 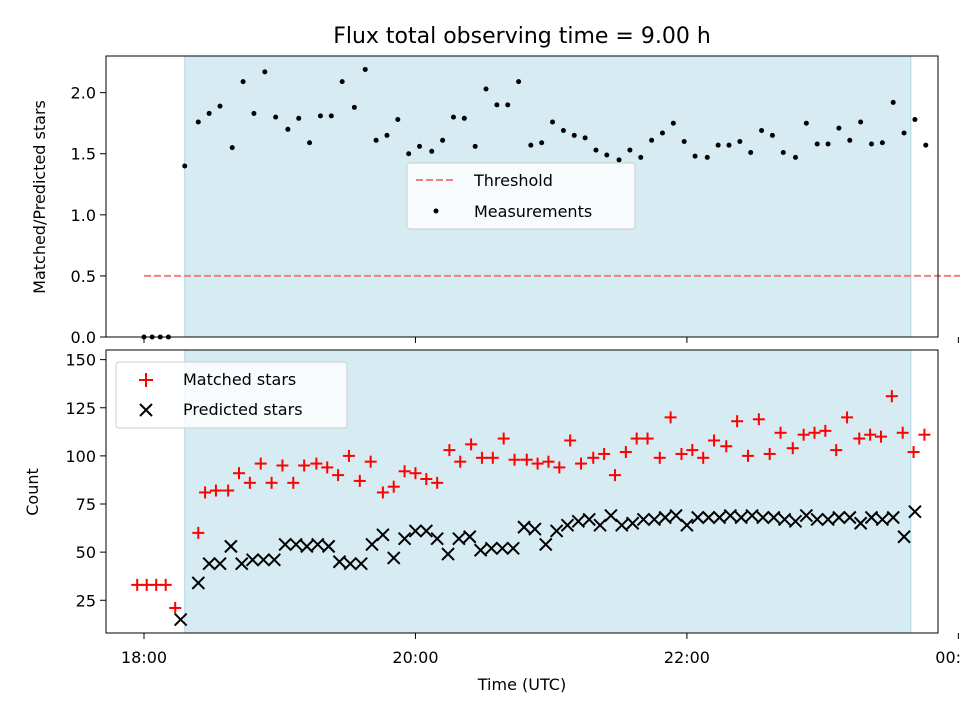 What do you see at coordinates (83, 154) in the screenshot?
I see `top-y-tick-label: 1.5` at bounding box center [83, 154].